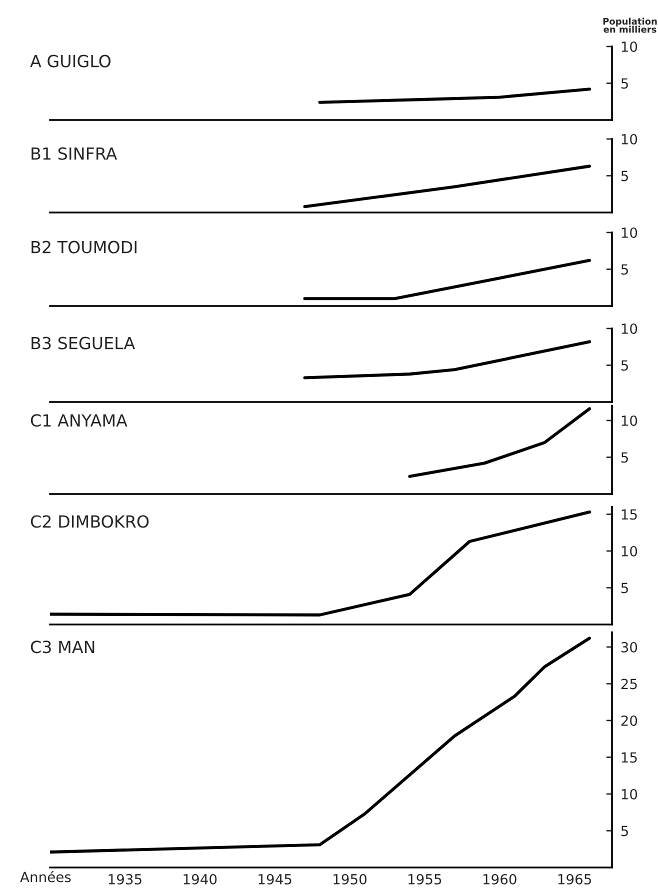  Describe the element at coordinates (629, 720) in the screenshot. I see `y-tick-label: 20` at that location.